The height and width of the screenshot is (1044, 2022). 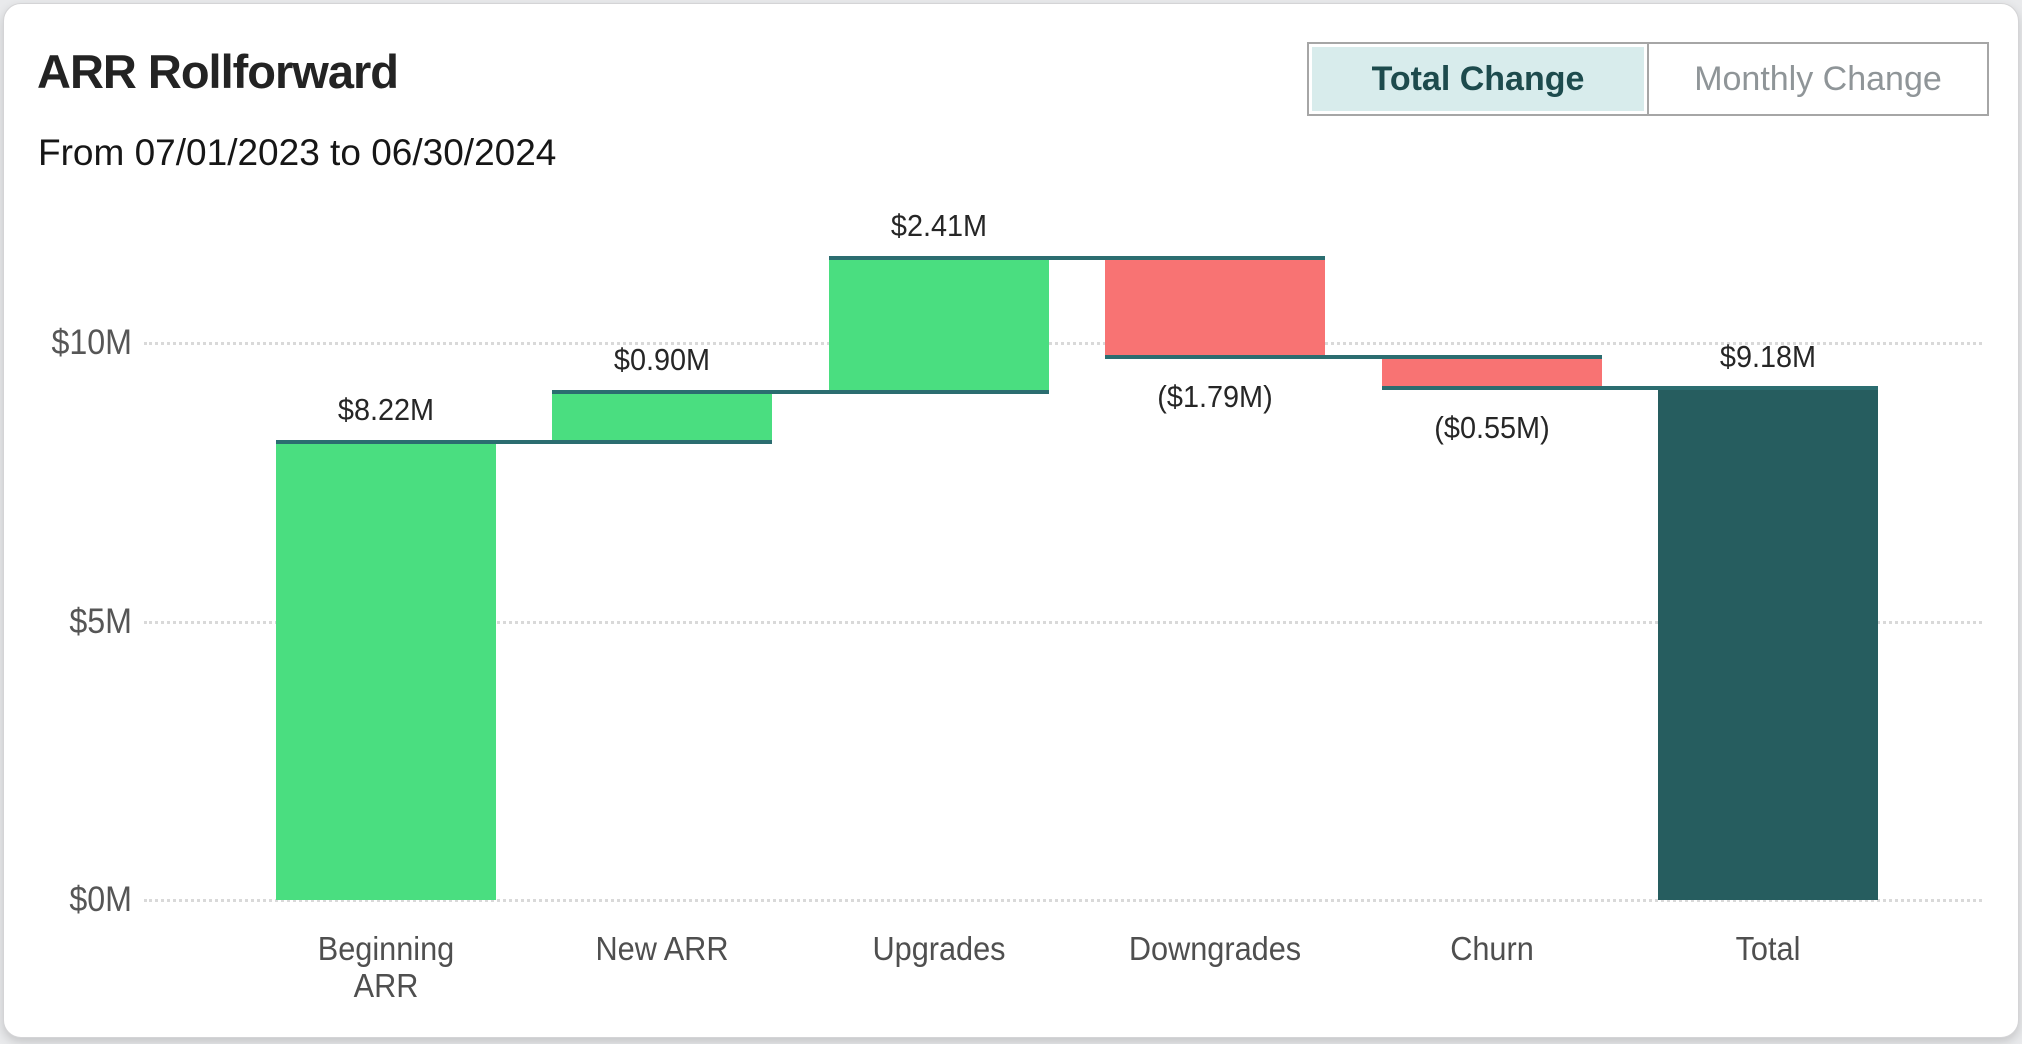 I want to click on change-view-toggle: Total Change Monthly Change, so click(x=1648, y=79).